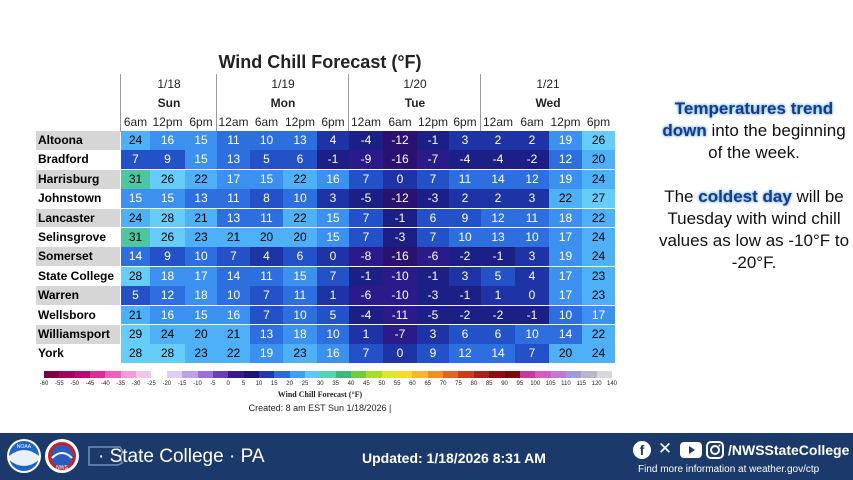  I want to click on heatmap-cell: 4, so click(266, 257).